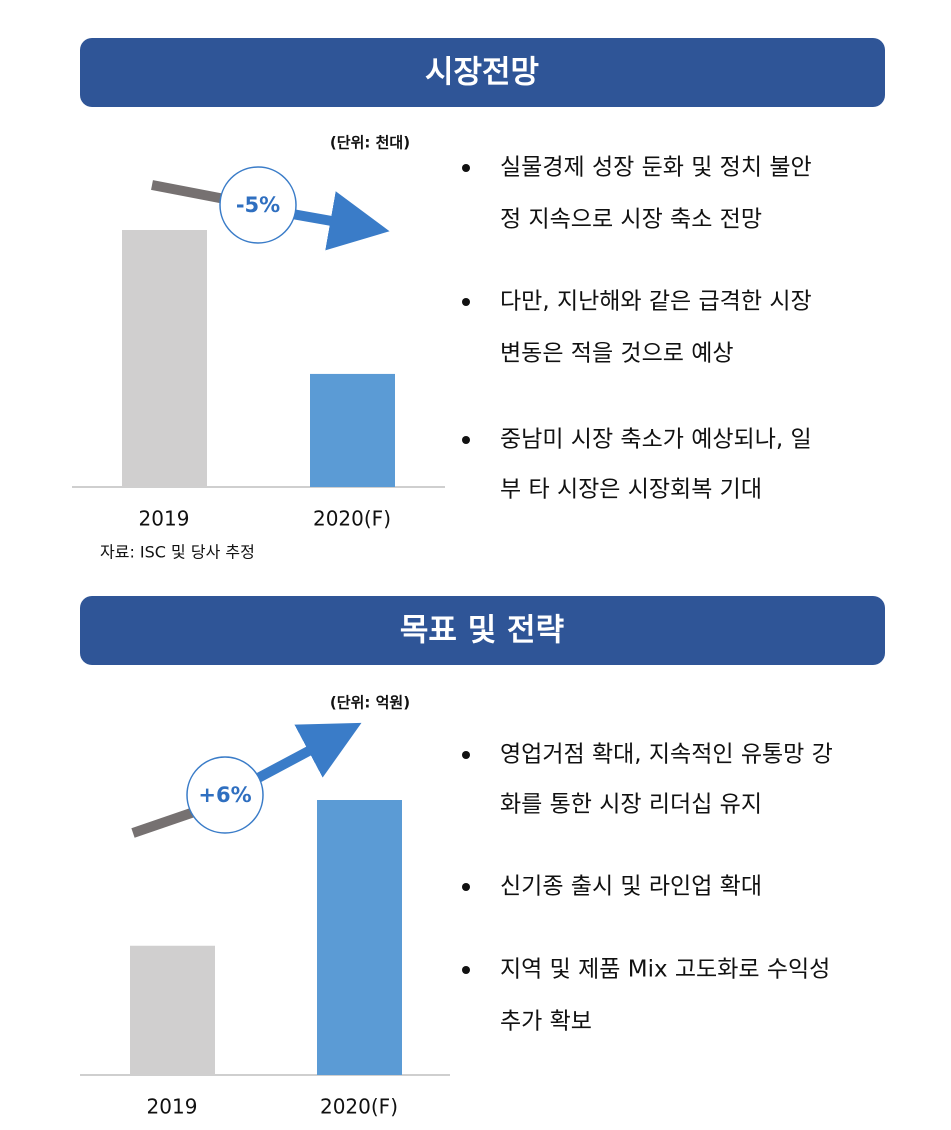 Image resolution: width=951 pixels, height=1130 pixels. Describe the element at coordinates (370, 703) in the screenshot. I see `unit-note: (단위: 억원)` at that location.